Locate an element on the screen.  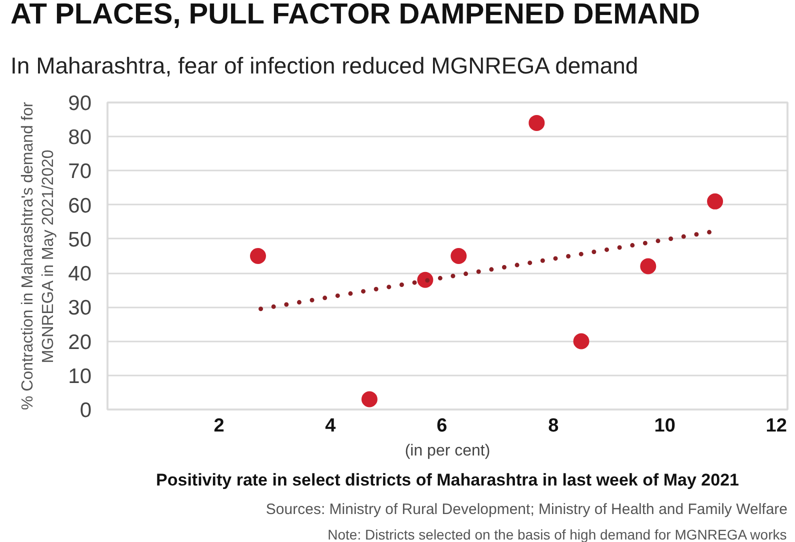
x-tick-label: 10 is located at coordinates (665, 426).